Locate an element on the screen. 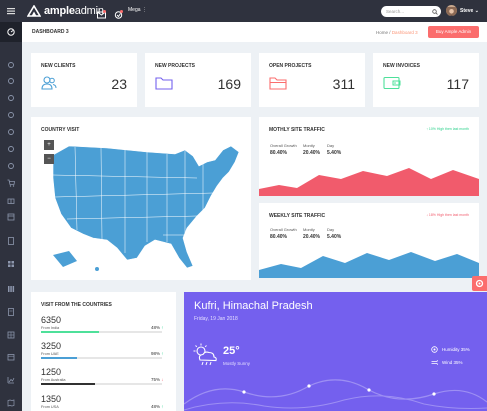 Image resolution: width=487 pixels, height=411 pixels. sidebar-item-3-icon is located at coordinates (11, 95).